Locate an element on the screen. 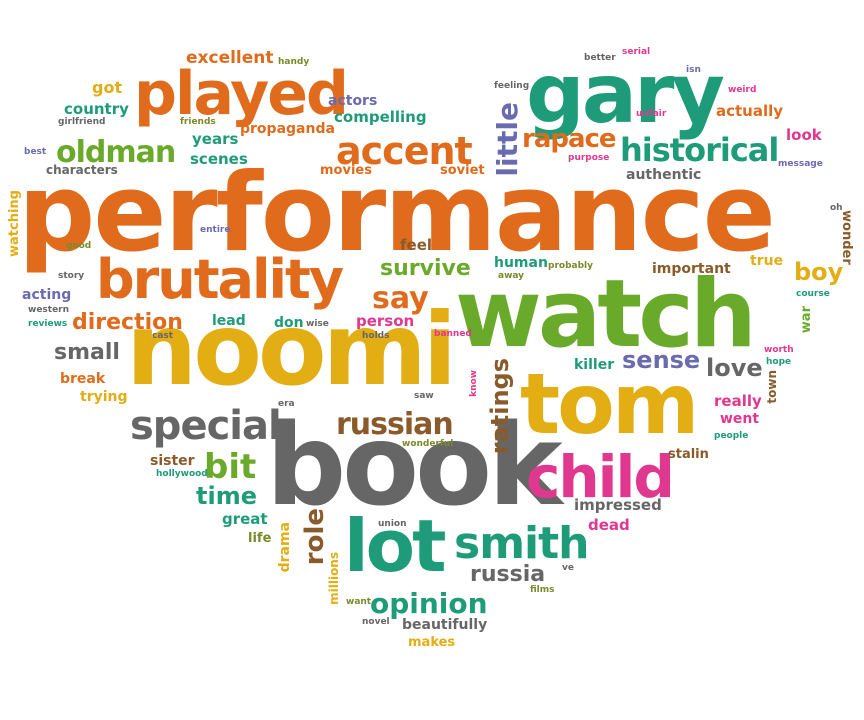 This screenshot has height=720, width=864. word-little: little is located at coordinates (507, 139).